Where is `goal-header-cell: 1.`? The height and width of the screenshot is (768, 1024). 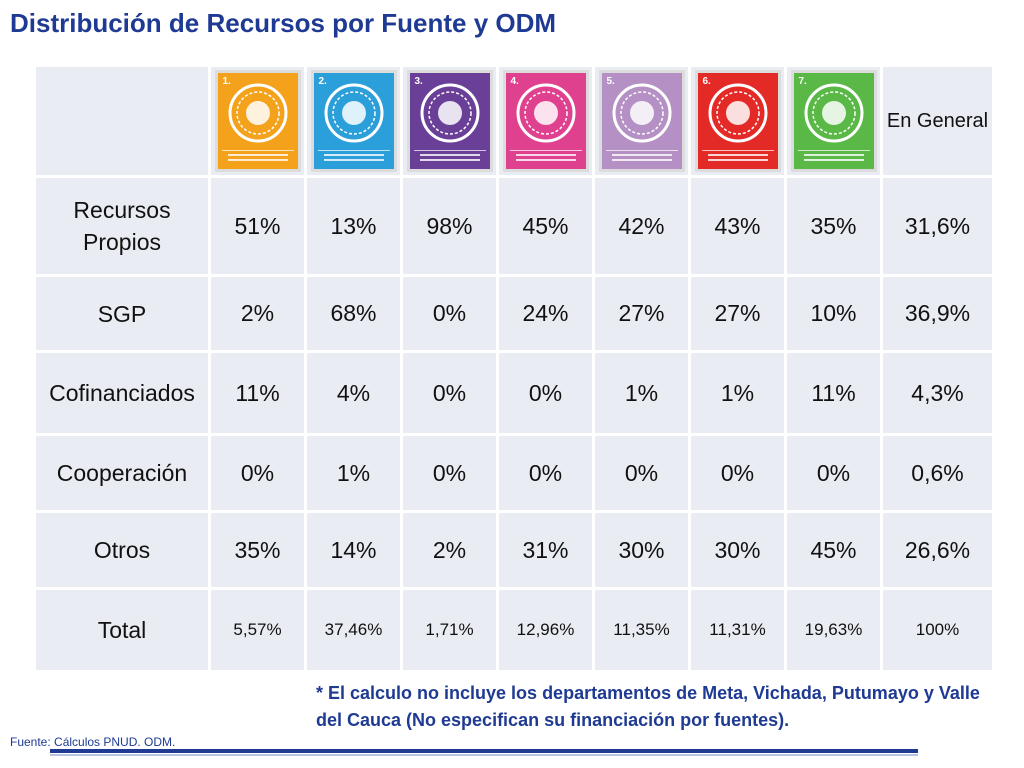
goal-header-cell: 1. is located at coordinates (257, 121).